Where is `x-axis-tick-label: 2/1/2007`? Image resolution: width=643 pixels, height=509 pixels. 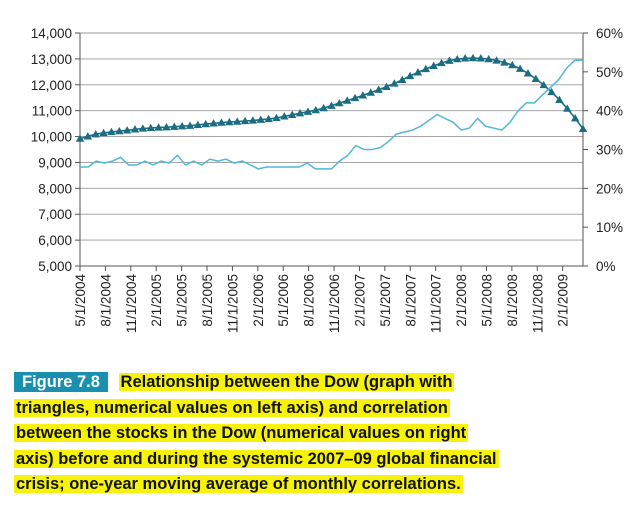 x-axis-tick-label: 2/1/2007 is located at coordinates (359, 300).